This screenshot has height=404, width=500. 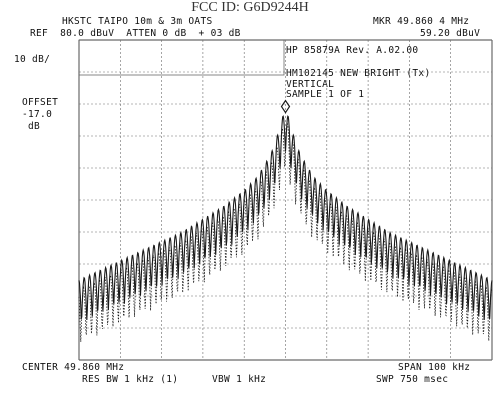 What do you see at coordinates (32, 59) in the screenshot?
I see `scale-per-division: 10 dB/` at bounding box center [32, 59].